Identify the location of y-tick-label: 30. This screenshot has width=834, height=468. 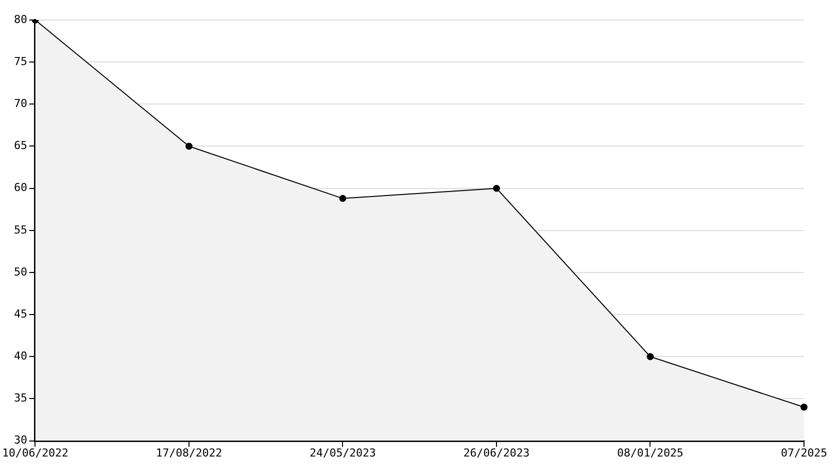
(21, 440).